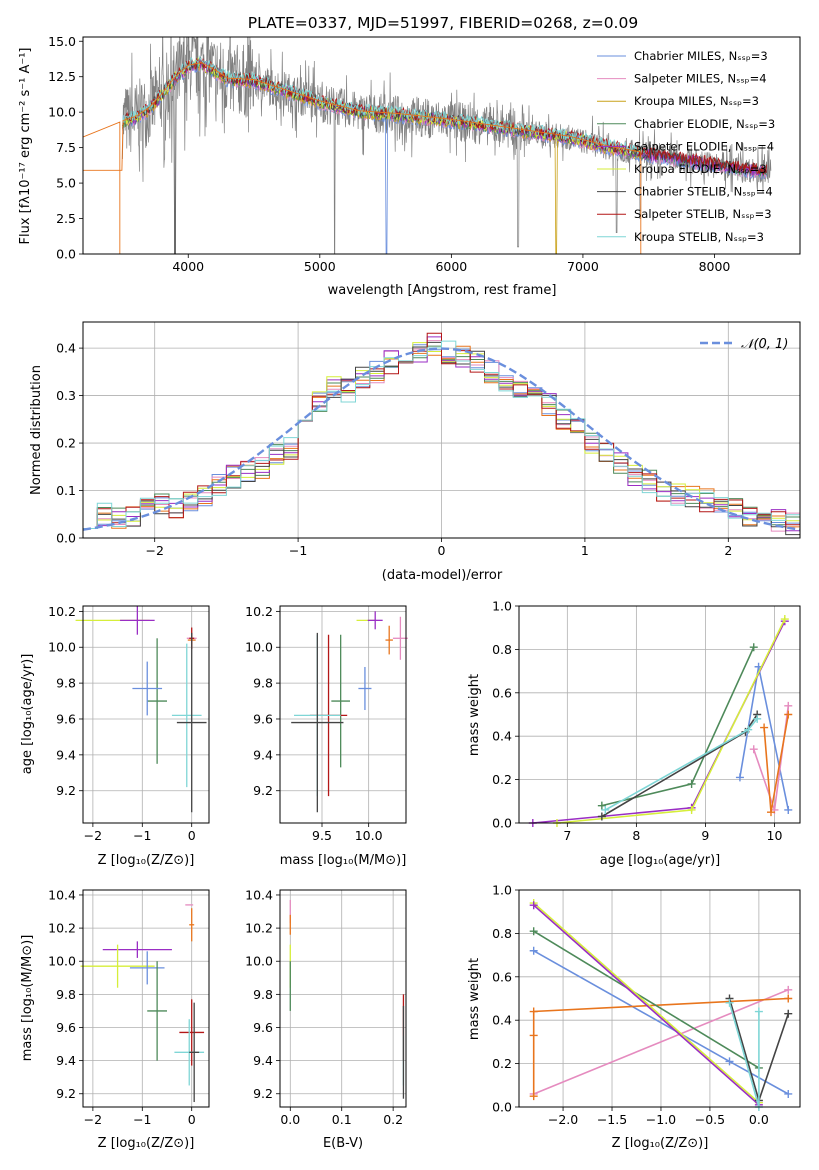  I want to click on x-tick-label: 10.0, so click(369, 835).